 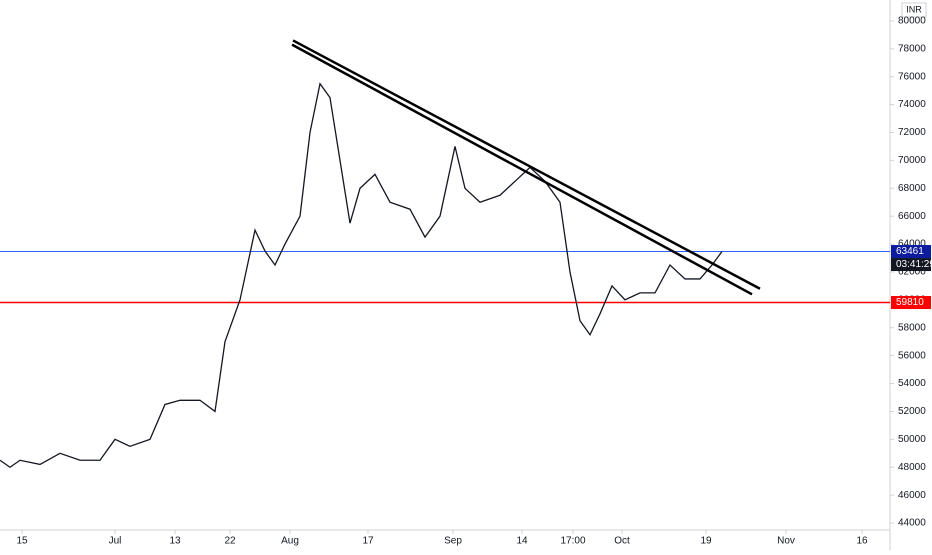 I want to click on y-tick-label: 62000, so click(x=912, y=272).